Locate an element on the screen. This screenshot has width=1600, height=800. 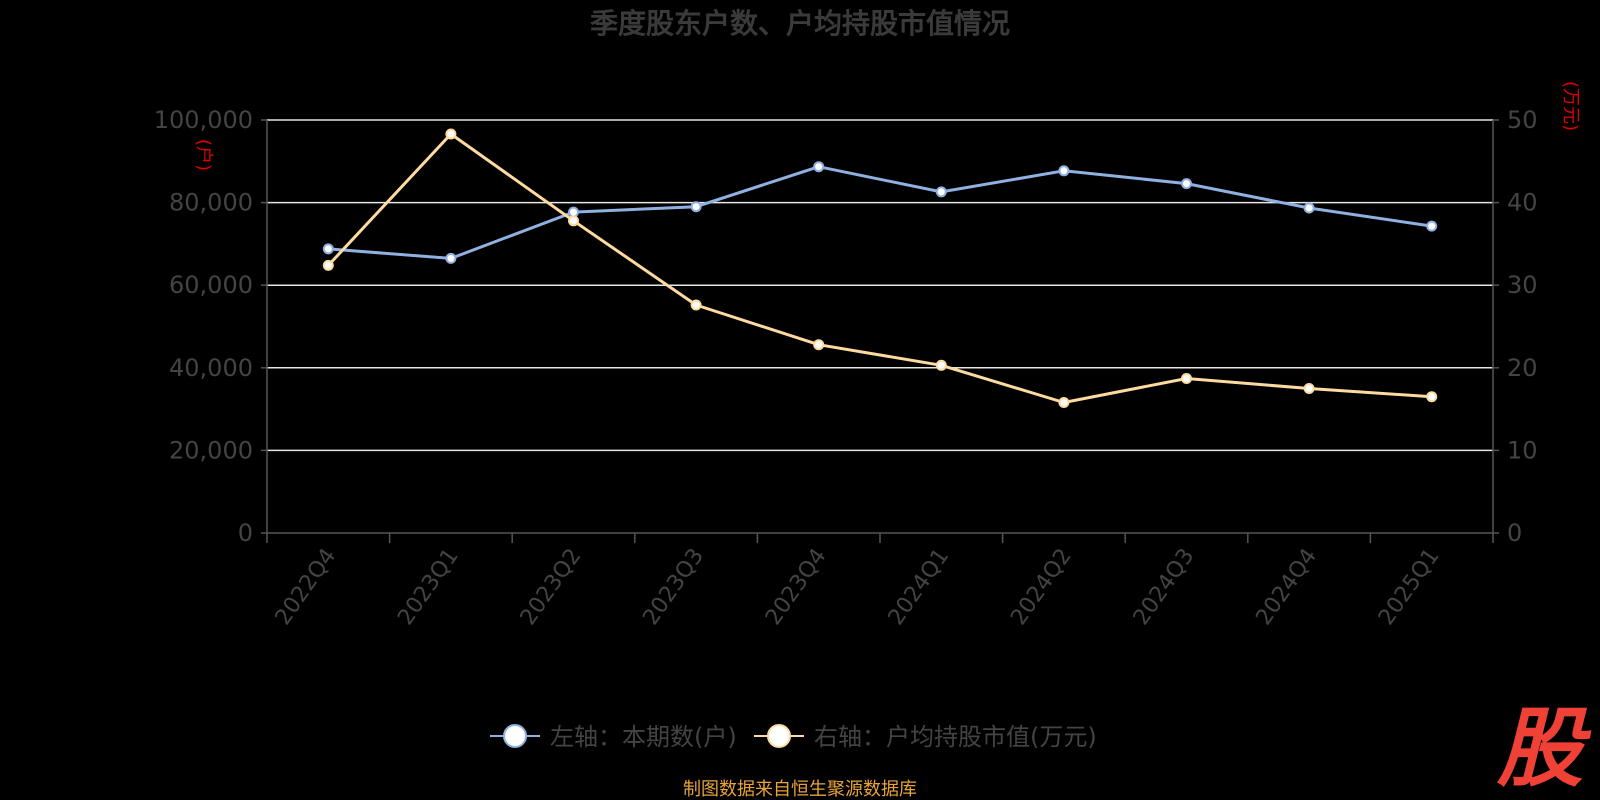
chart-title: 季度股东户数、户均持股市值情况 is located at coordinates (800, 23).